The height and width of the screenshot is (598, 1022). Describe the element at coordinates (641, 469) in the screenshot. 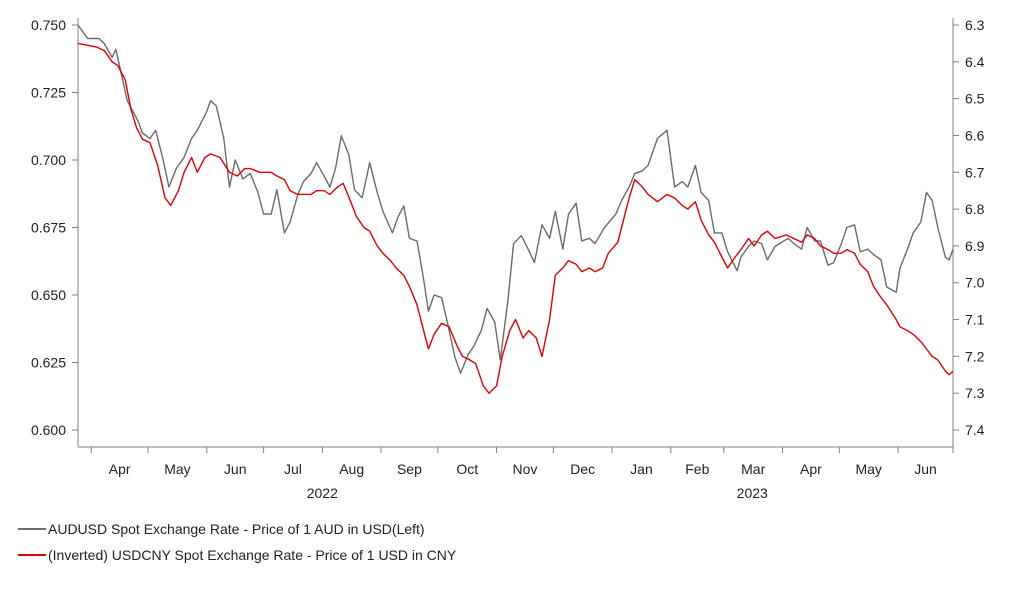

I see `x-axis-month-label: Jan` at that location.